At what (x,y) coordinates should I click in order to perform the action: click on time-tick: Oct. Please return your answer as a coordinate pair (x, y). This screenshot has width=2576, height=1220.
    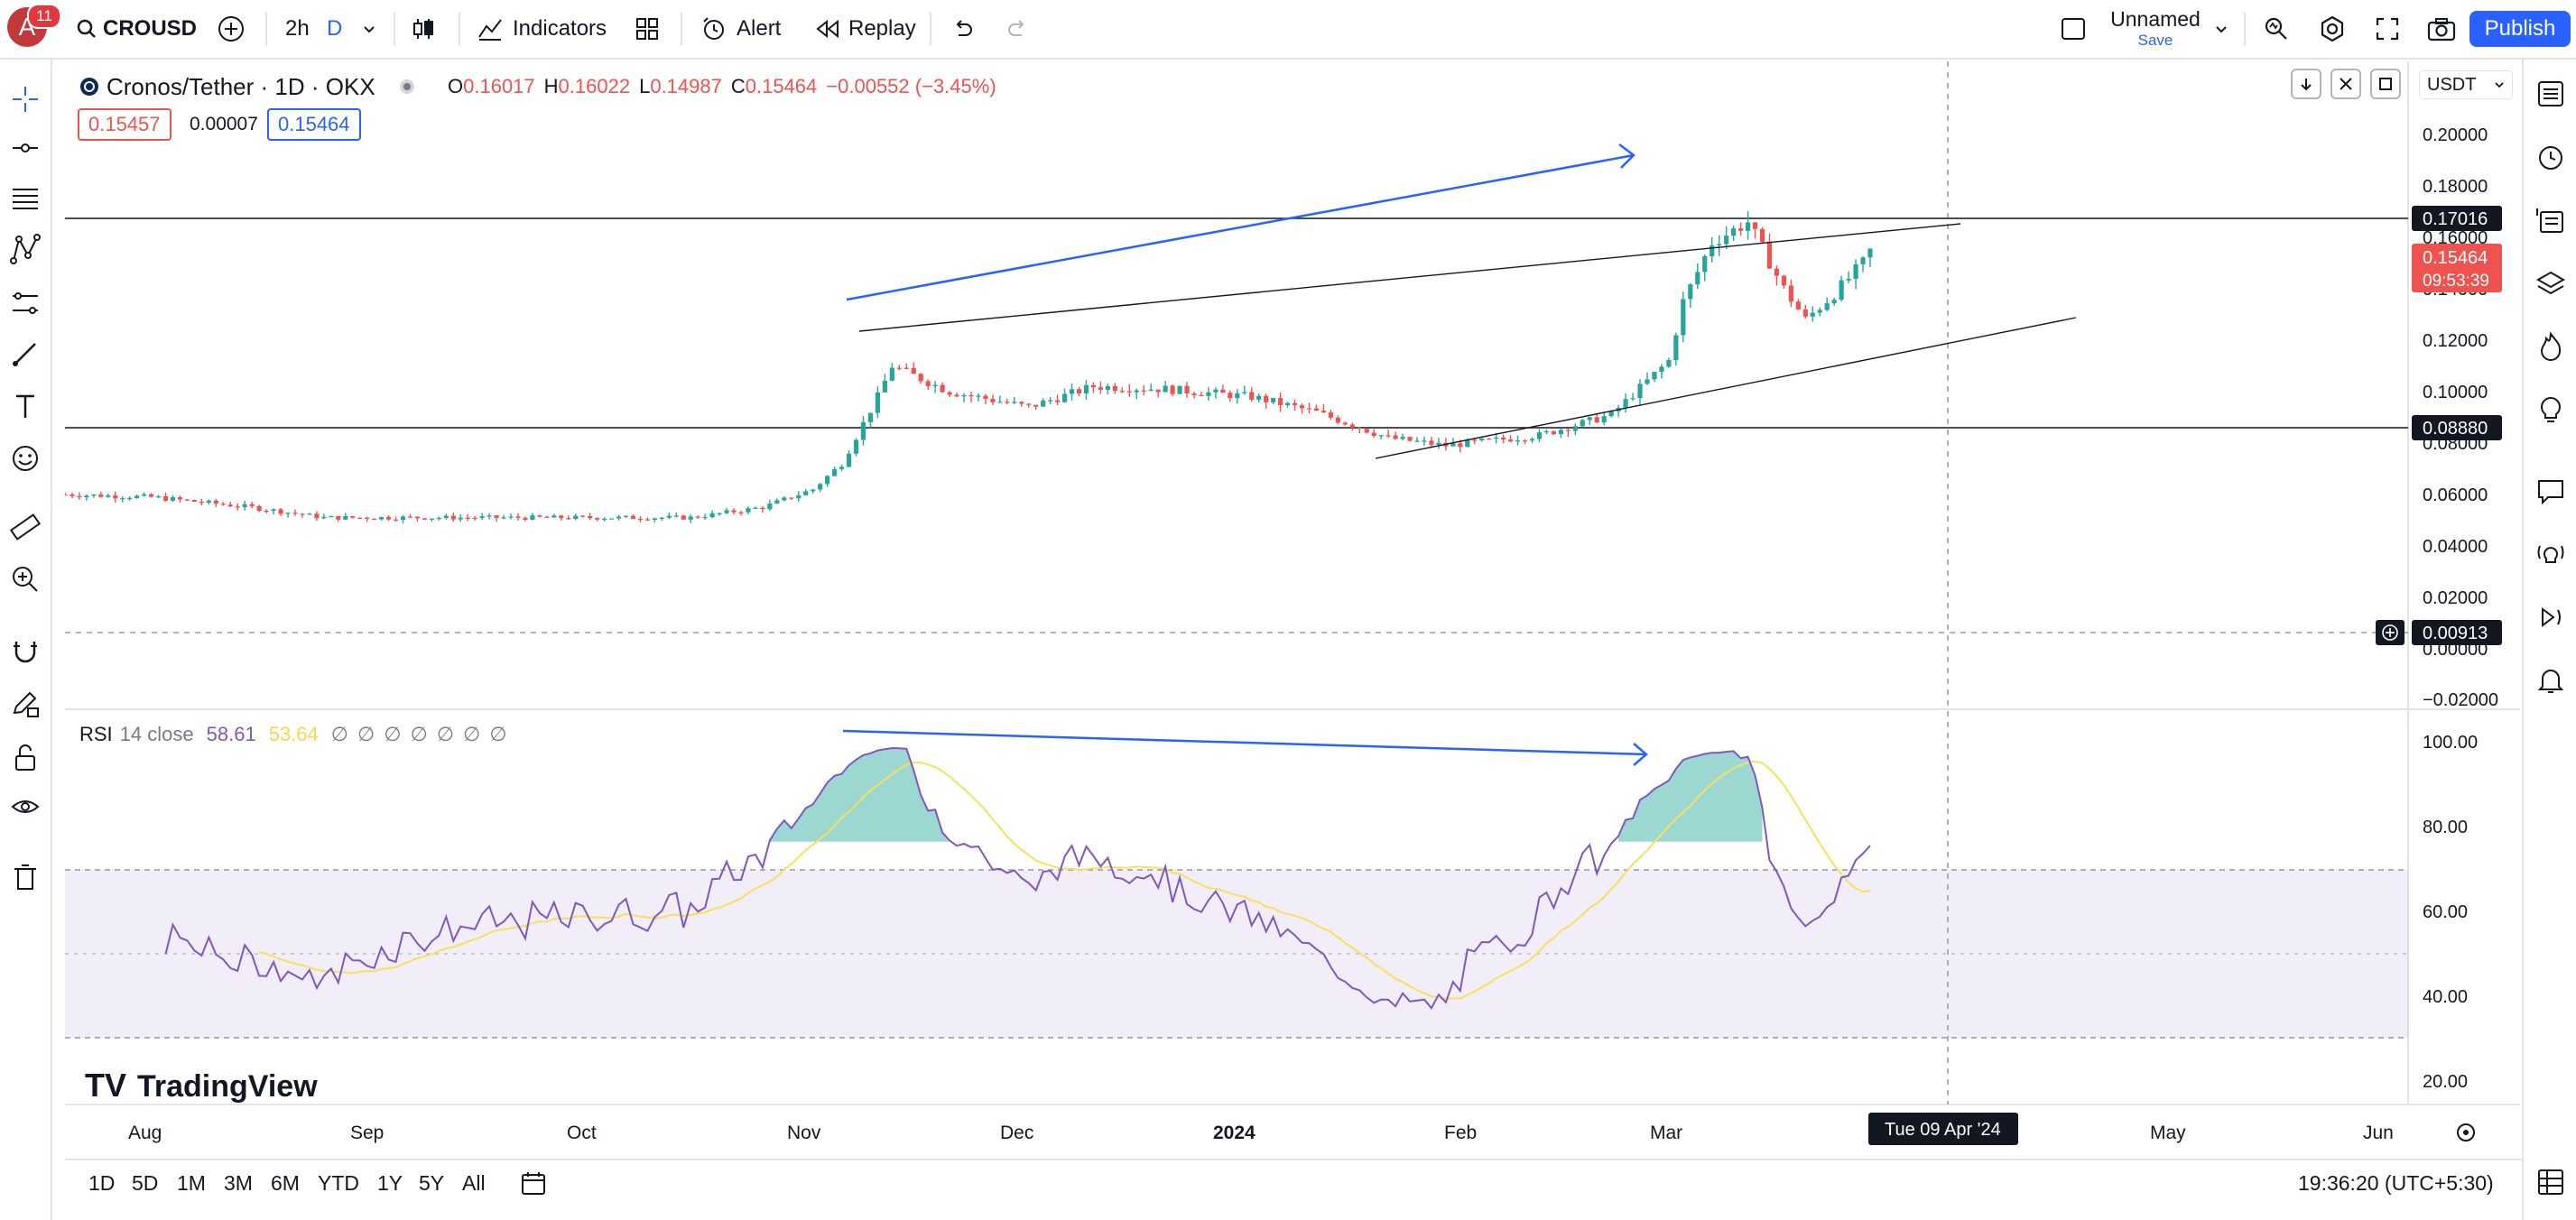
    Looking at the image, I should click on (582, 1133).